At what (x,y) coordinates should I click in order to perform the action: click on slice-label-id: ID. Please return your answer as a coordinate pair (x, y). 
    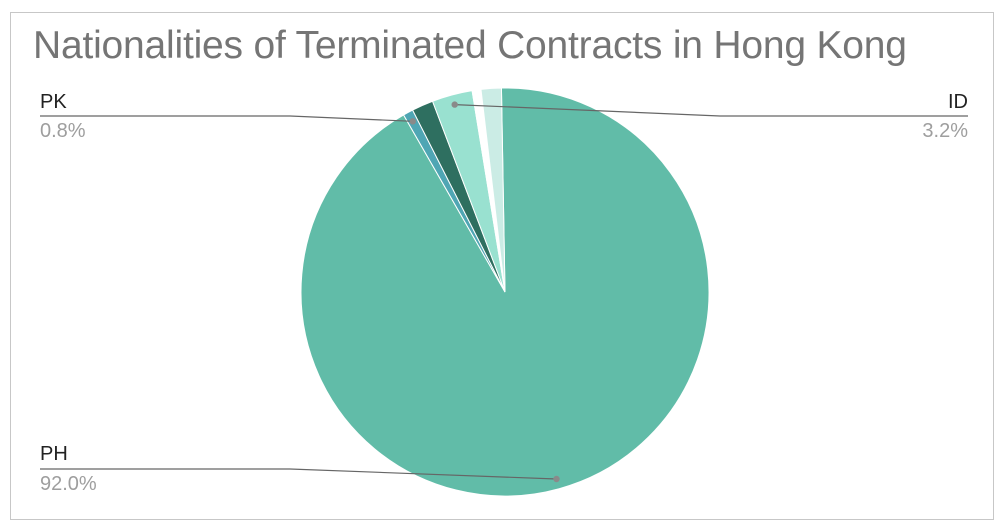
    Looking at the image, I should click on (958, 102).